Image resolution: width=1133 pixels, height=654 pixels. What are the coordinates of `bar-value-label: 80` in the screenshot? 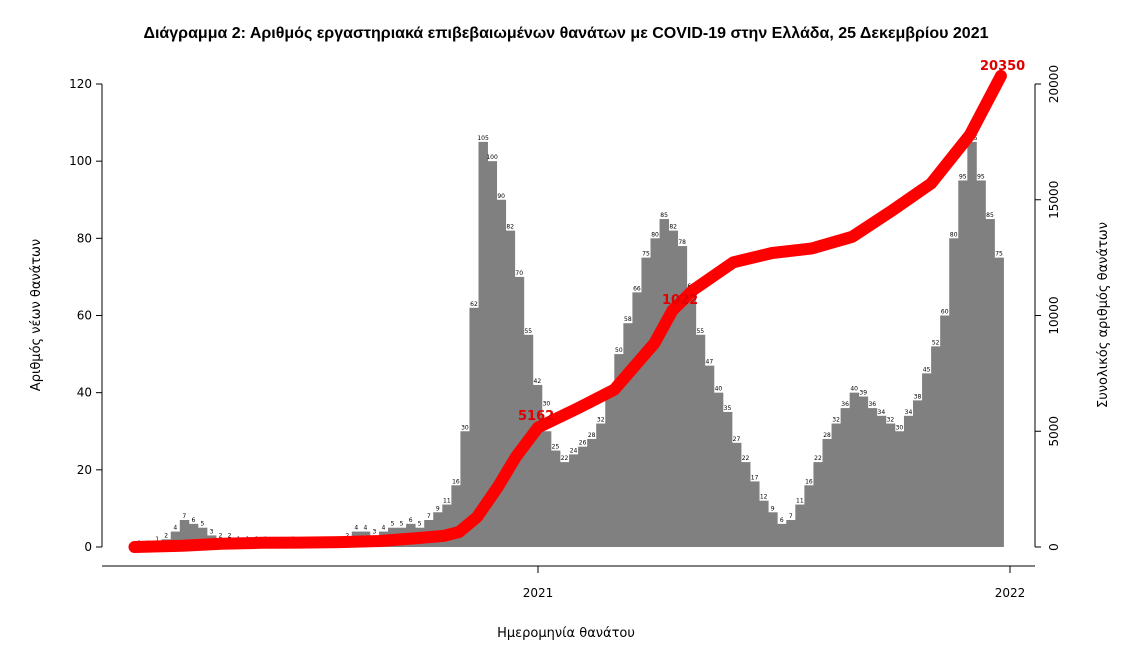 It's located at (655, 234).